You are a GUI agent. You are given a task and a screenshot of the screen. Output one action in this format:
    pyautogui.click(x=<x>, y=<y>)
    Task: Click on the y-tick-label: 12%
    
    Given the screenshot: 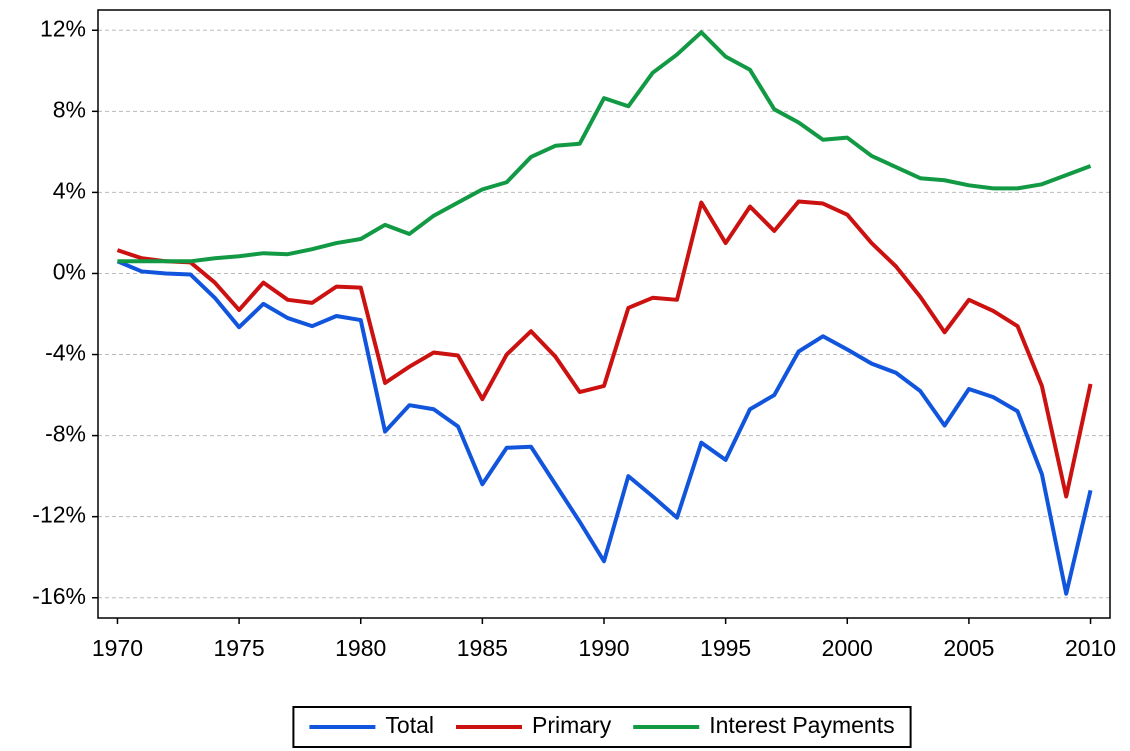 What is the action you would take?
    pyautogui.click(x=63, y=28)
    